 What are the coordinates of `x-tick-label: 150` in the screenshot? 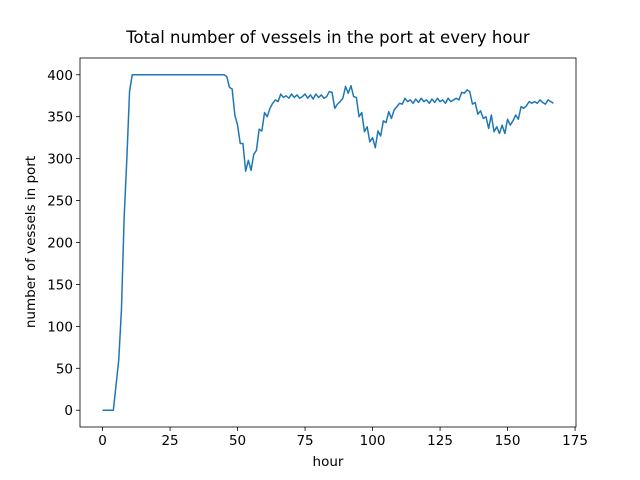 It's located at (508, 441).